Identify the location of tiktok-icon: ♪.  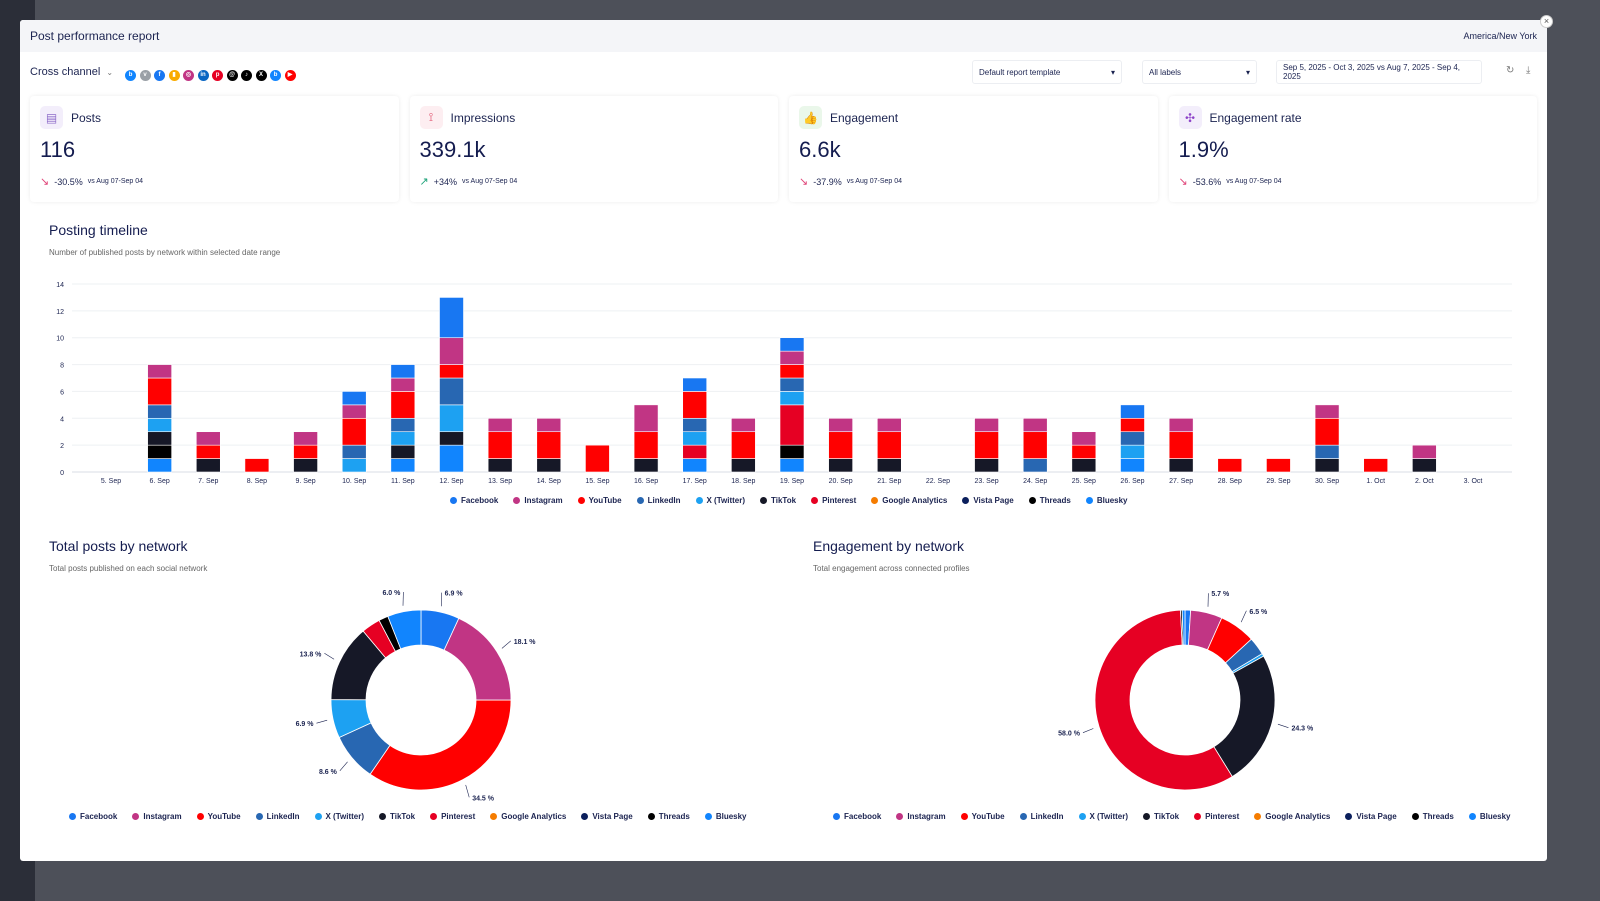
(247, 75).